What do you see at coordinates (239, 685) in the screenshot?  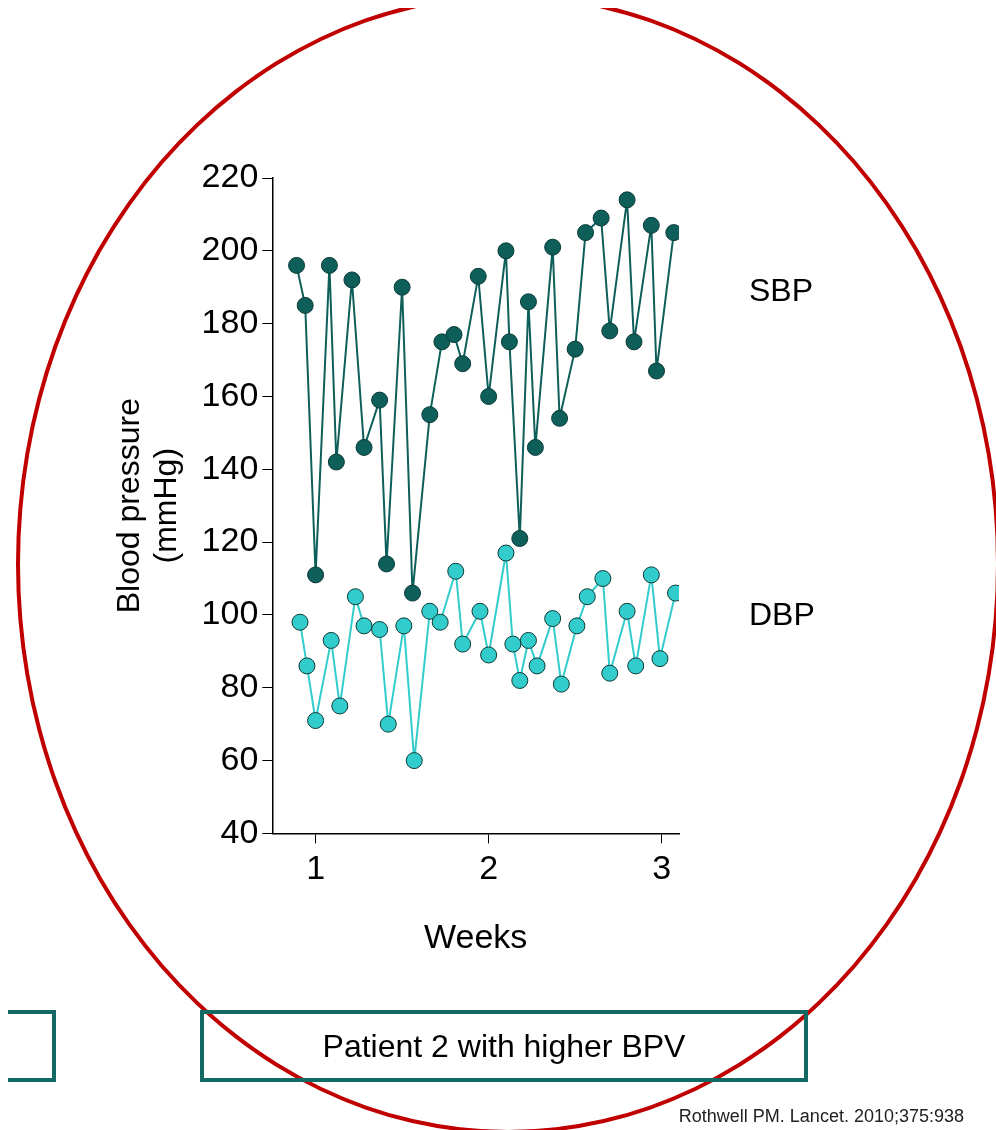 I see `y-tick-label: 80` at bounding box center [239, 685].